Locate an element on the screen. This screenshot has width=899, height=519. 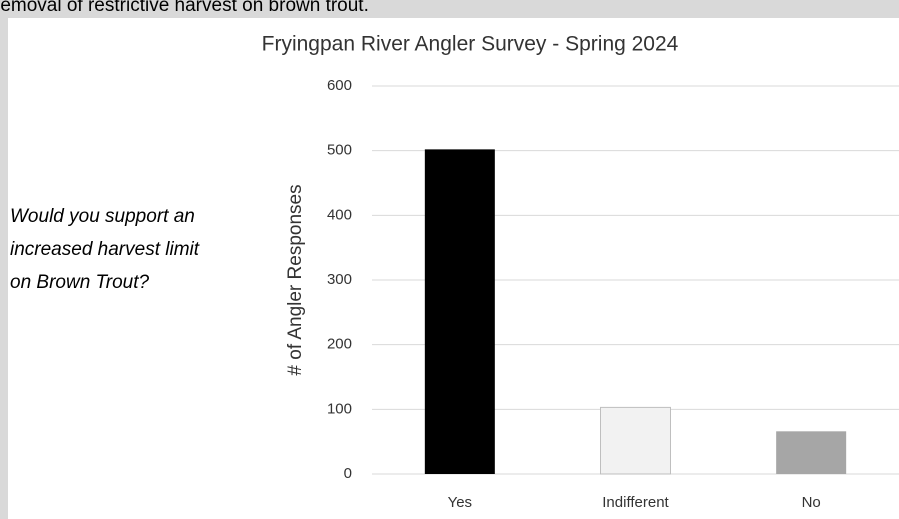
question-line: increased harvest limit is located at coordinates (105, 249).